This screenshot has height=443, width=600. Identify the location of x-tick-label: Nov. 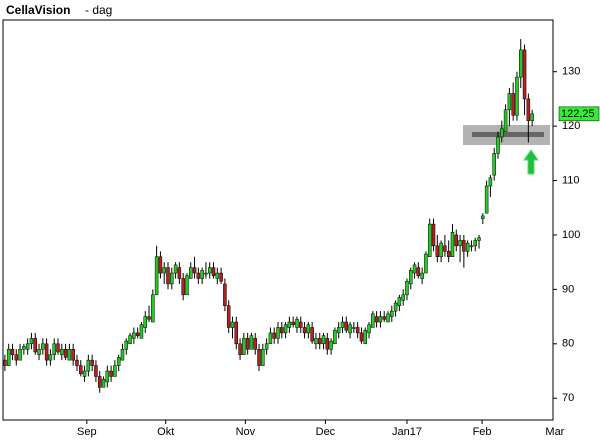
(246, 432).